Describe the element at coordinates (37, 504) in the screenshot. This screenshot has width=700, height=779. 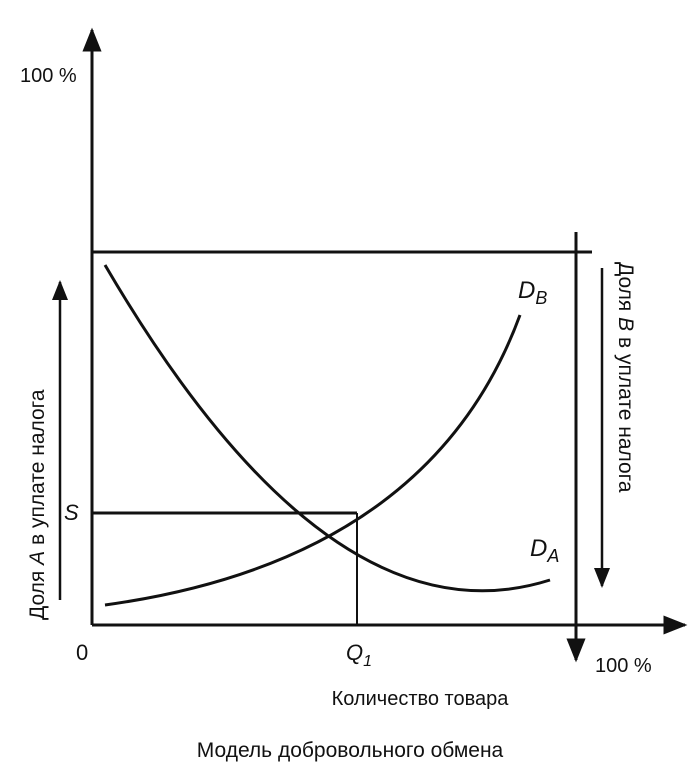
I see `share-a-label: Доля A в уплате налога` at that location.